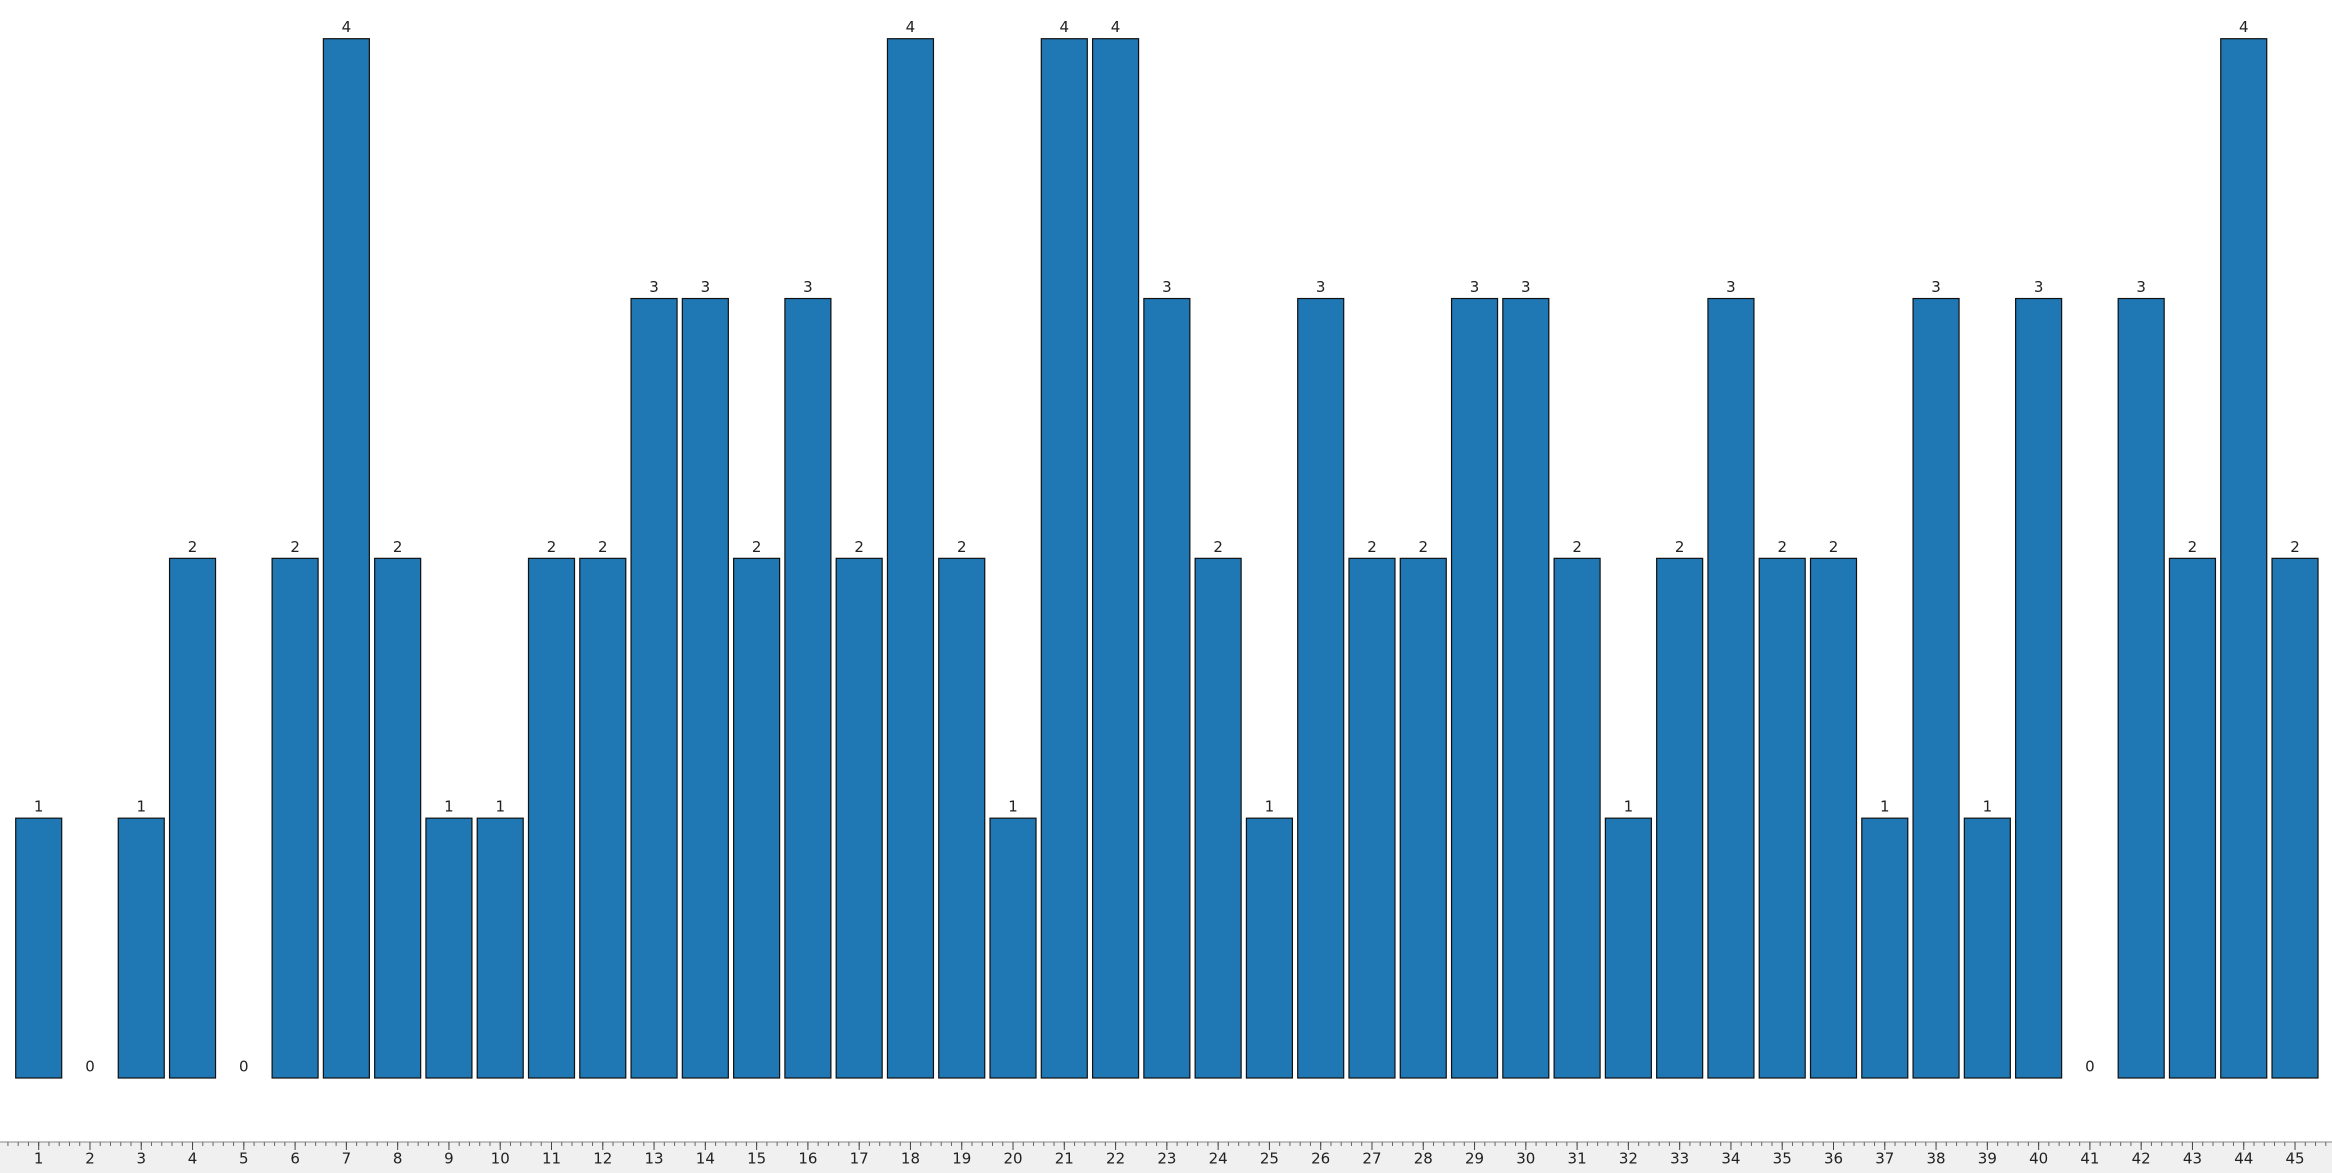 The width and height of the screenshot is (2332, 1173). Describe the element at coordinates (1320, 1159) in the screenshot. I see `x-tick-label: 26` at that location.